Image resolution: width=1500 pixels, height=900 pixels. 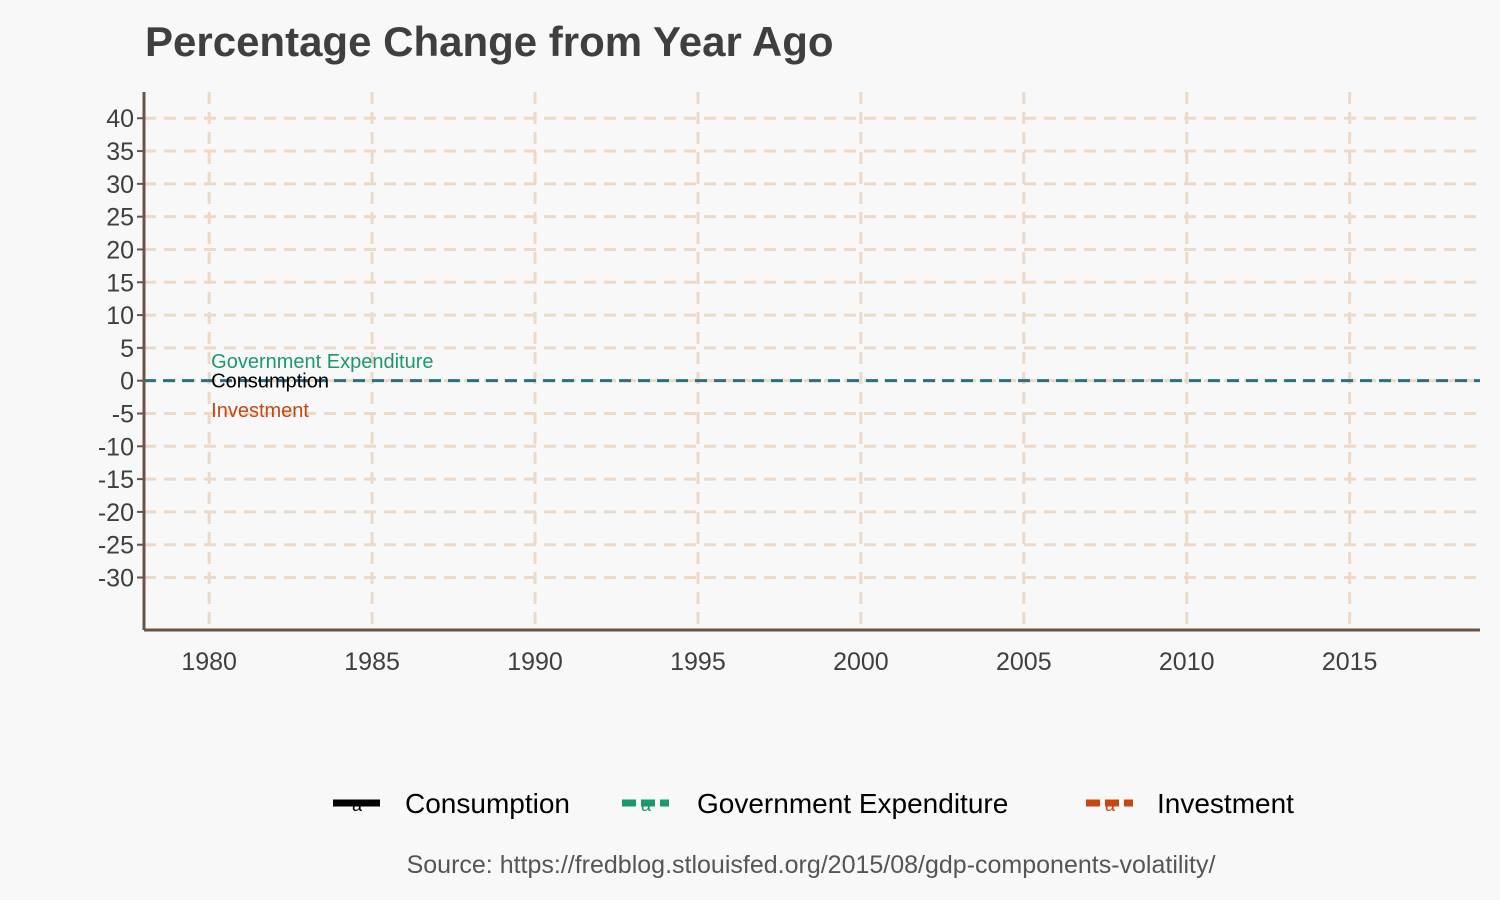 I want to click on y-tick-label: 40, so click(x=120, y=119).